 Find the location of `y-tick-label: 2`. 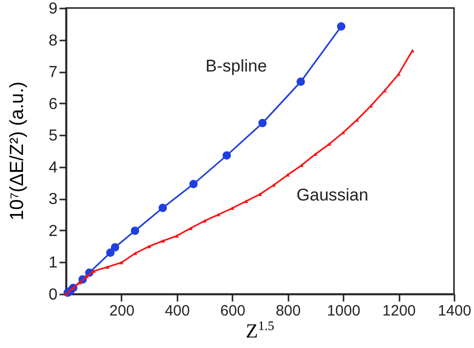

y-tick-label: 2 is located at coordinates (53, 231).